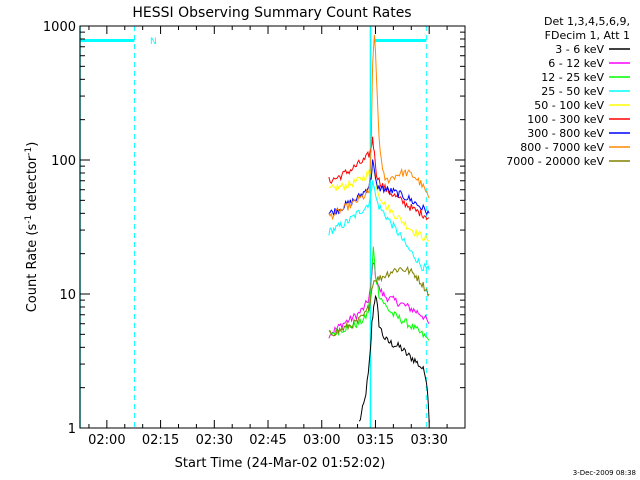 The image size is (640, 480). Describe the element at coordinates (587, 35) in the screenshot. I see `legend-header-2: FDecim 1, Att 1` at that location.